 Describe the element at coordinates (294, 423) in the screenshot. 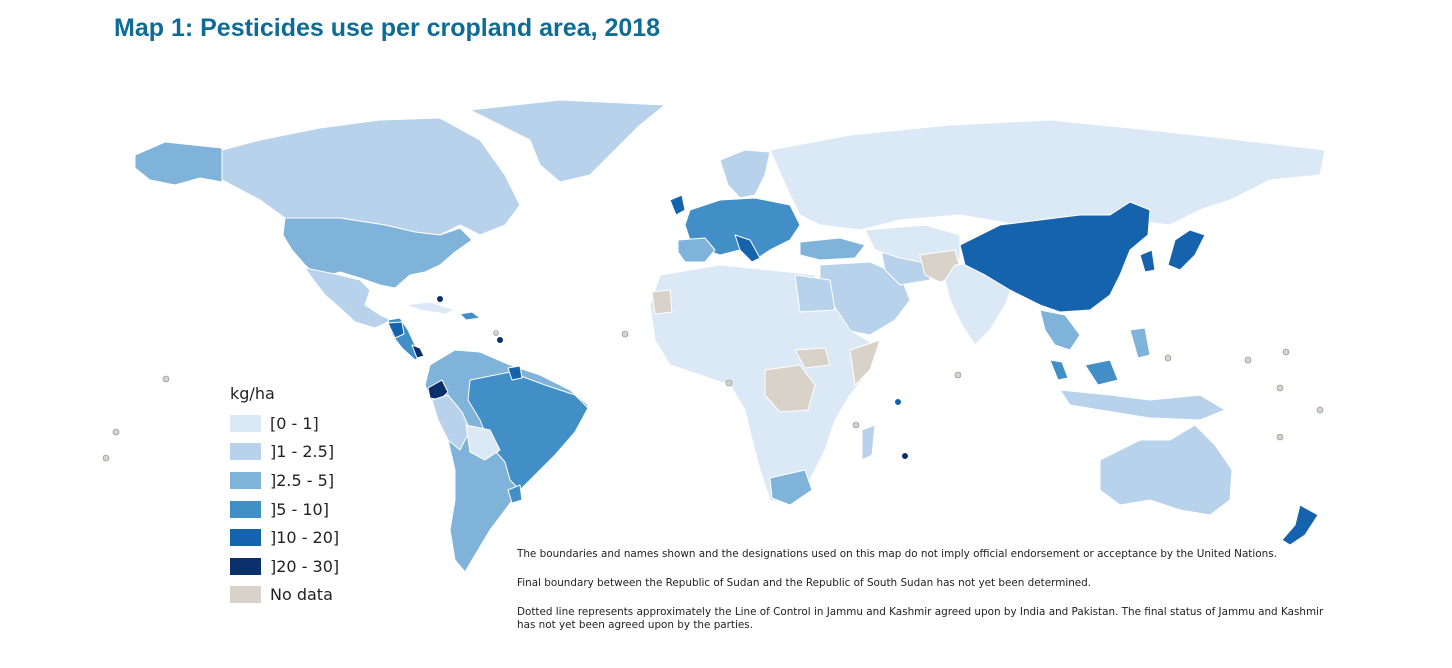

I see `legend-label: [0 - 1]` at that location.